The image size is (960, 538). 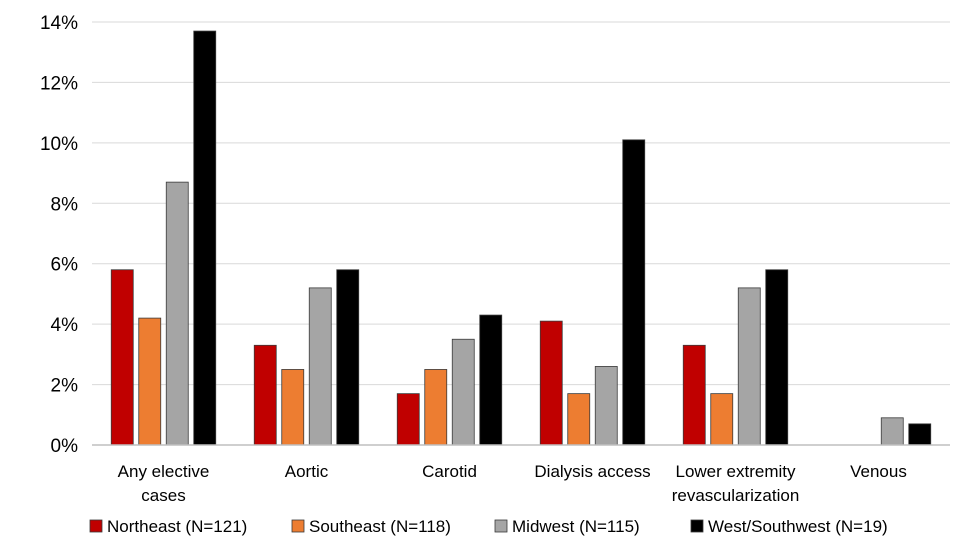 I want to click on y-tick-label: 8%, so click(x=65, y=204).